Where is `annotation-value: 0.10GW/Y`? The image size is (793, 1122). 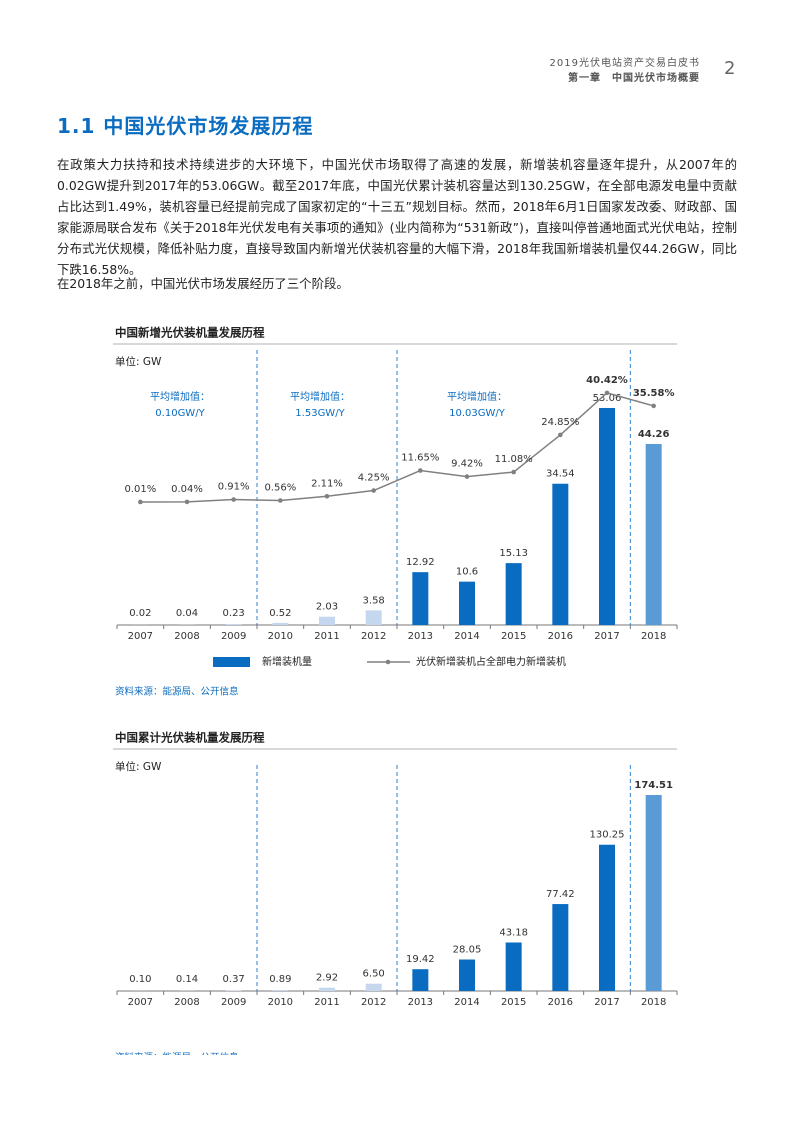
annotation-value: 0.10GW/Y is located at coordinates (180, 413).